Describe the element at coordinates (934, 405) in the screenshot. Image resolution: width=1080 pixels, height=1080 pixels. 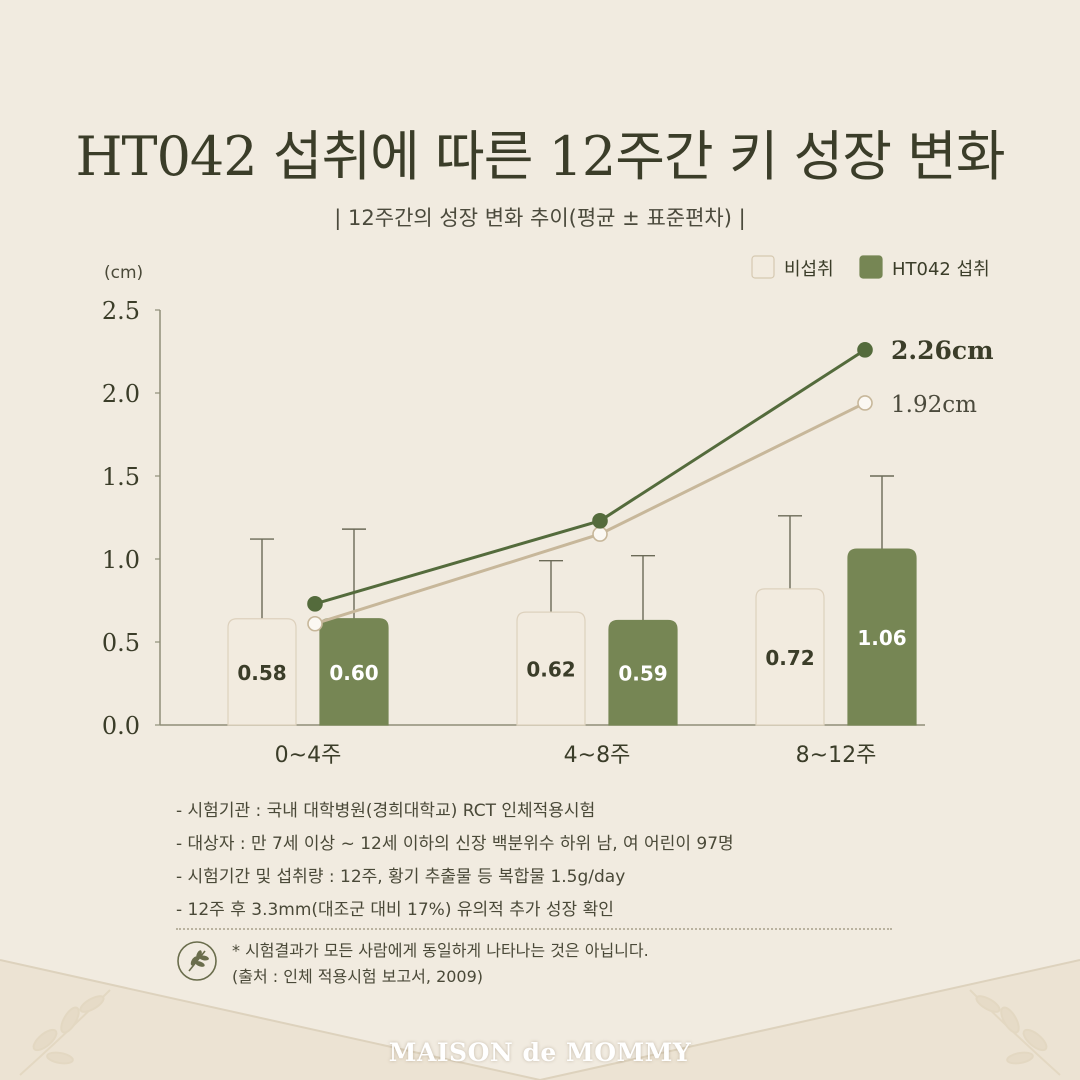
I see `line-end-label: 1.92cm` at that location.